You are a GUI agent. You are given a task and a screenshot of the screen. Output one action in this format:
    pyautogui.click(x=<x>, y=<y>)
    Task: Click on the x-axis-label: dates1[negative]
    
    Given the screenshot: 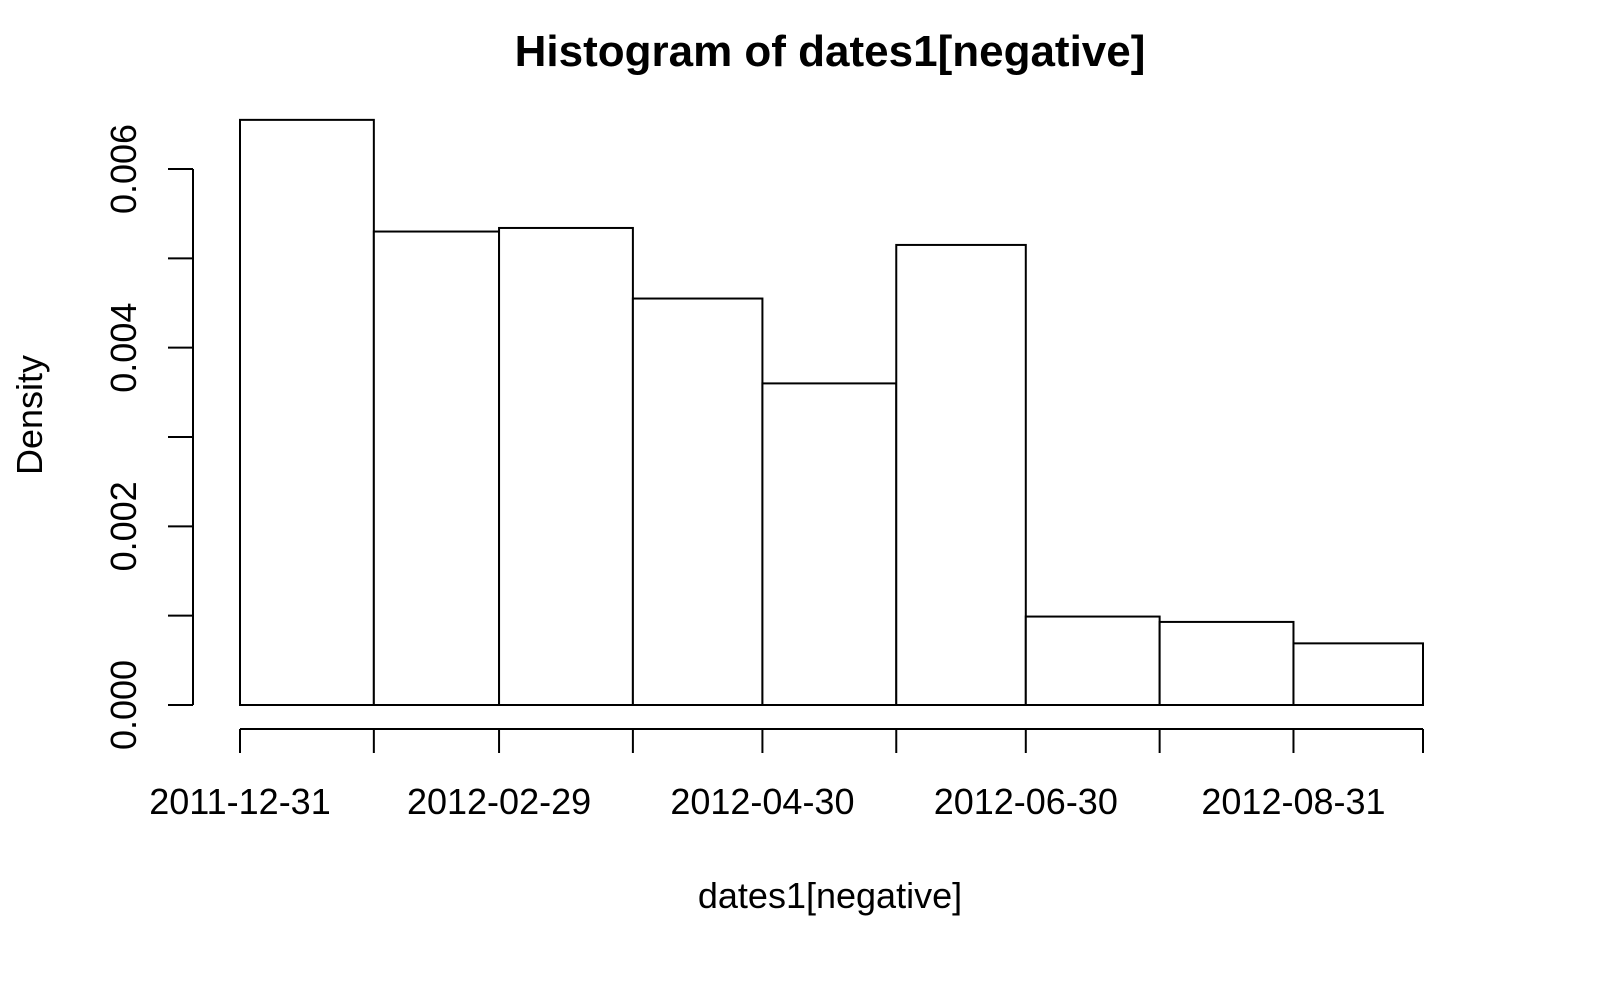 What is the action you would take?
    pyautogui.click(x=830, y=895)
    